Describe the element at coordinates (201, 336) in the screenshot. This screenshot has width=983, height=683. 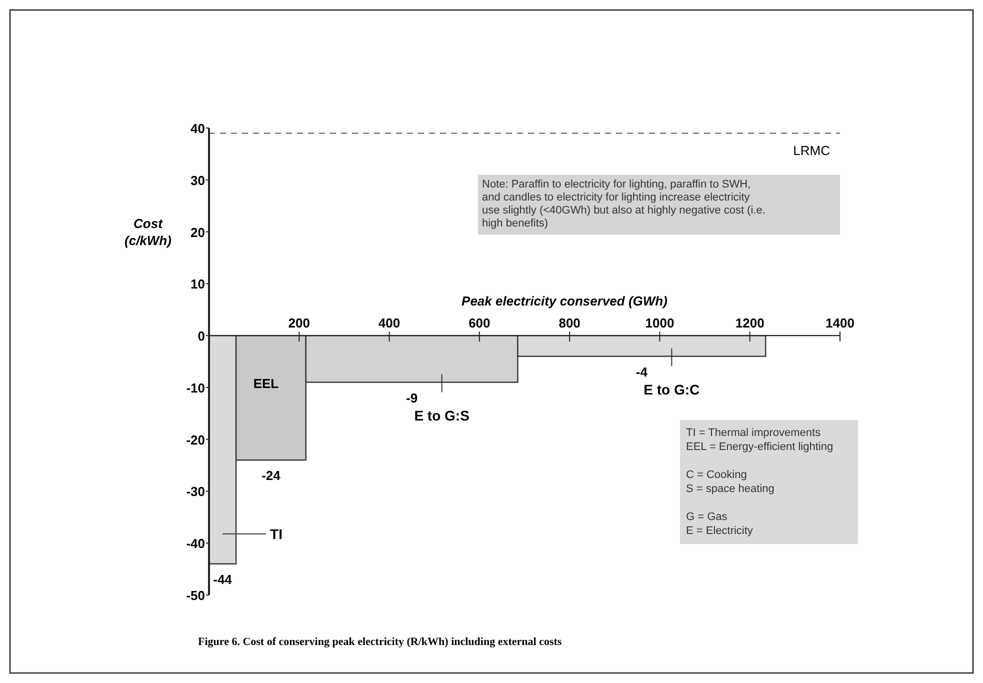
I see `y-tick-label: 0` at that location.